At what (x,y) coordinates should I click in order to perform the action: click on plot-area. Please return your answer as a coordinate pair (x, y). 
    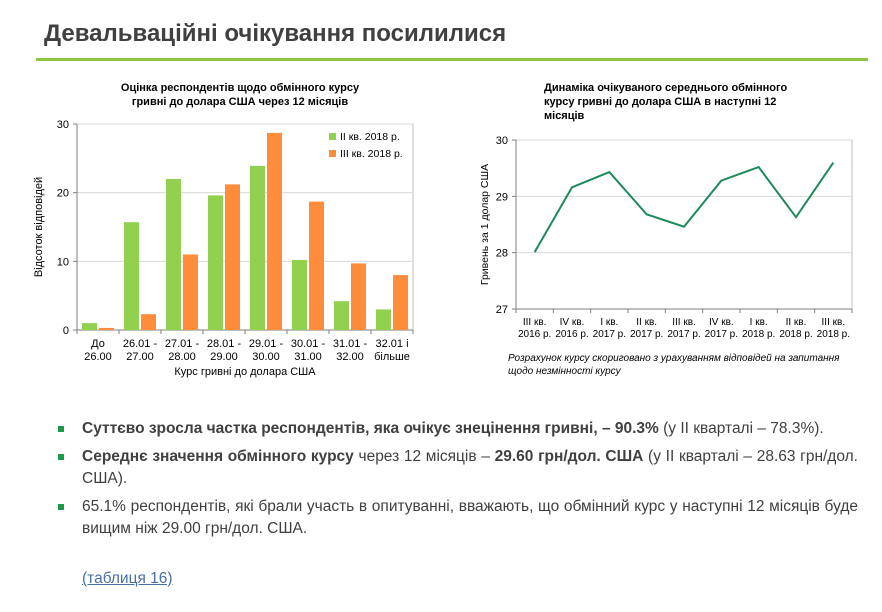
    Looking at the image, I should click on (684, 224).